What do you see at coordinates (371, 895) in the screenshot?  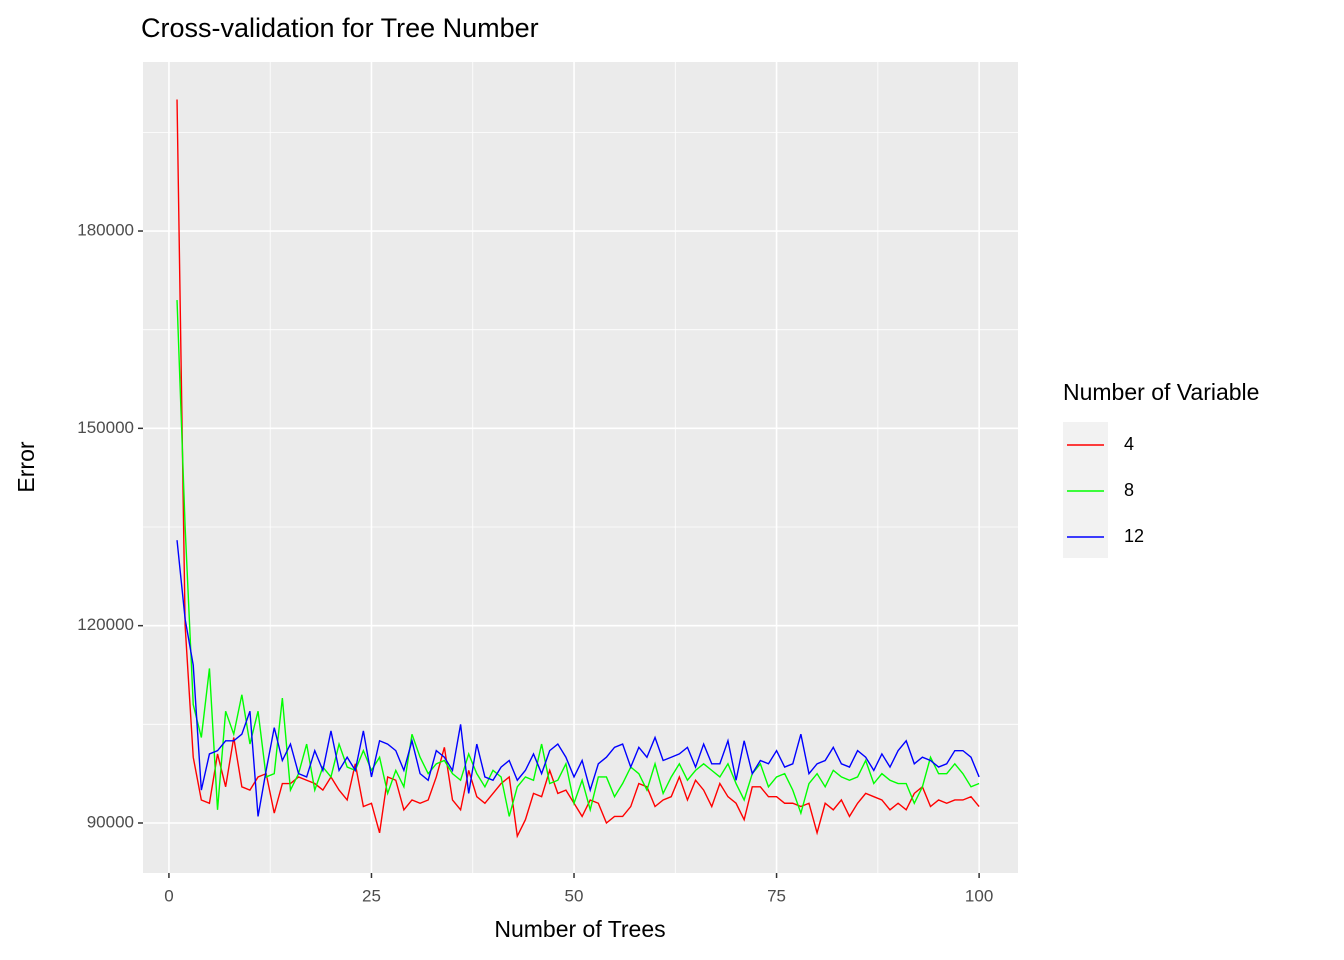 I see `x-tick-label: 25` at bounding box center [371, 895].